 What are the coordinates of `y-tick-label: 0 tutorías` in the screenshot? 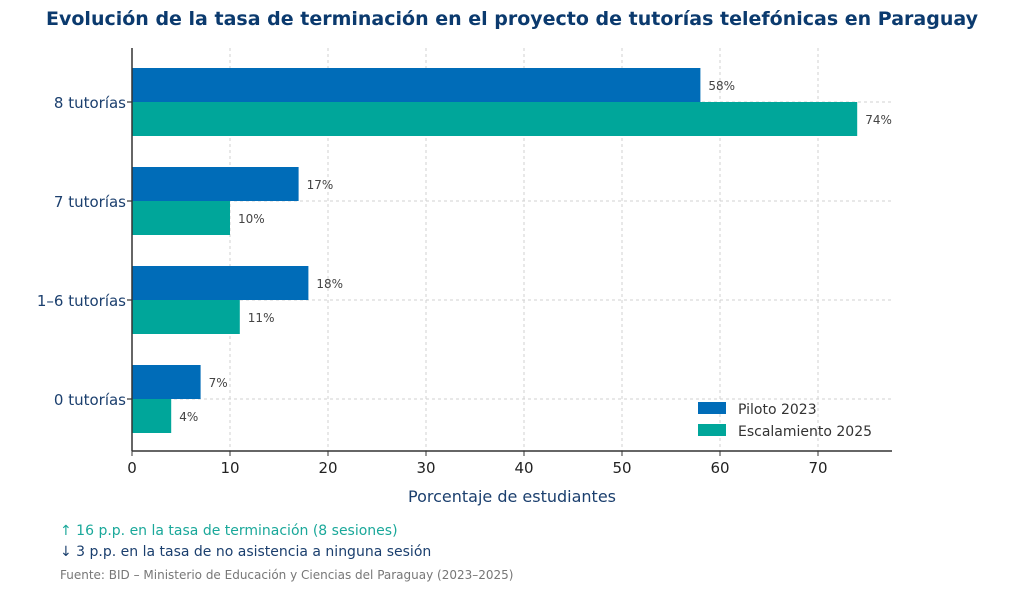 It's located at (90, 400).